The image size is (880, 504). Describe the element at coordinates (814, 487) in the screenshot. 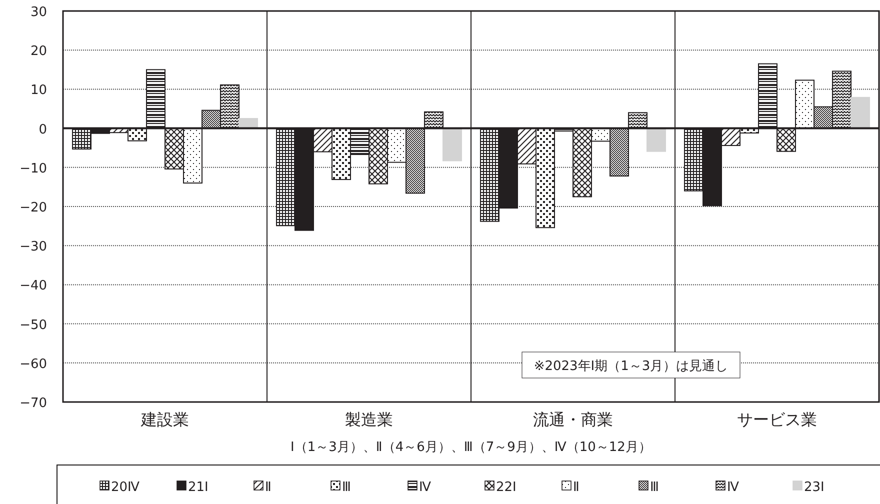

I see `legend-label: 23Ⅰ` at that location.